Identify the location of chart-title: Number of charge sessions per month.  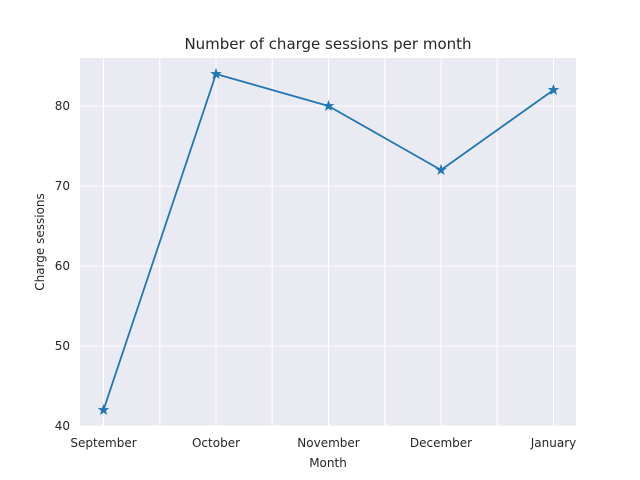
(327, 44).